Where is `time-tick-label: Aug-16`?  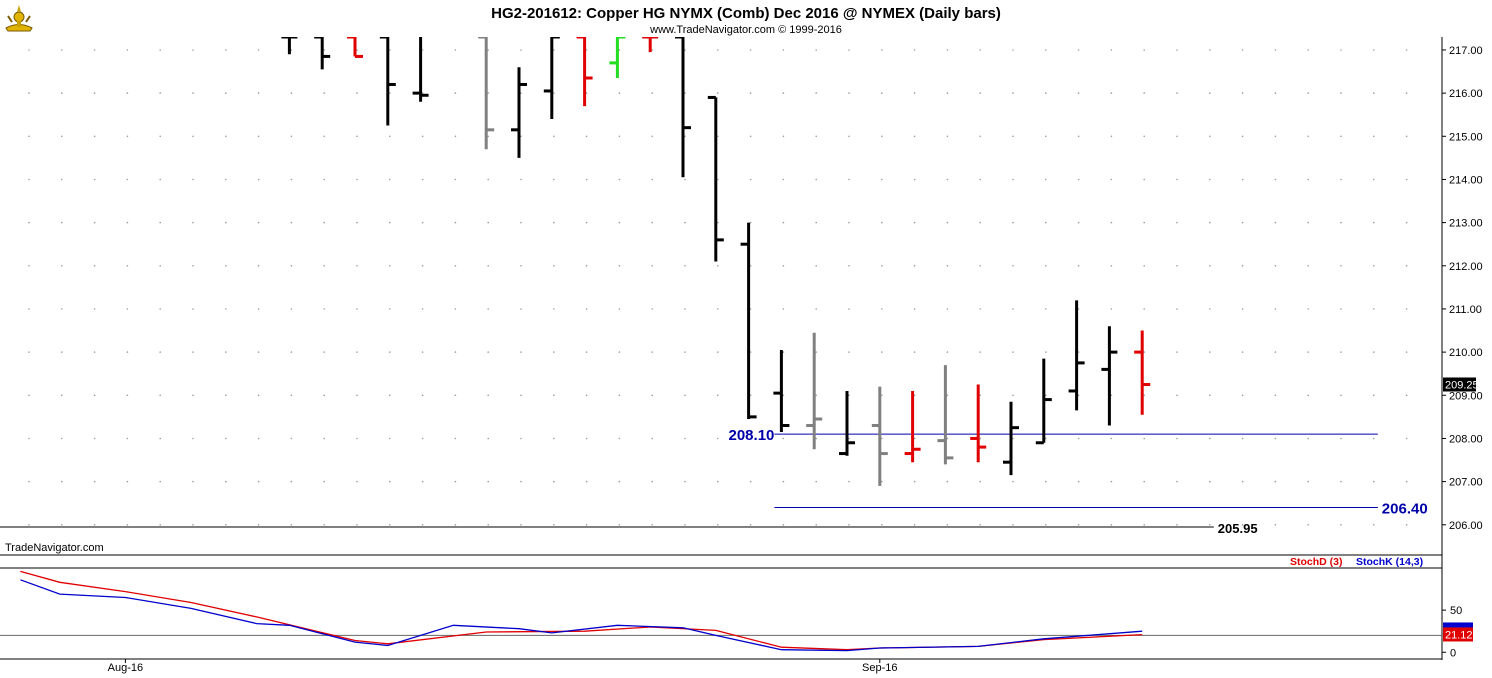
time-tick-label: Aug-16 is located at coordinates (125, 668).